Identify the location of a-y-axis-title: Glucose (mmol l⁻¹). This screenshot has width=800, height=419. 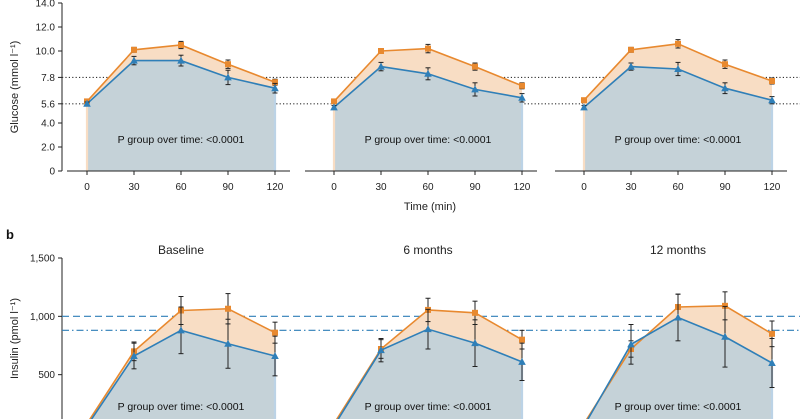
(15, 87).